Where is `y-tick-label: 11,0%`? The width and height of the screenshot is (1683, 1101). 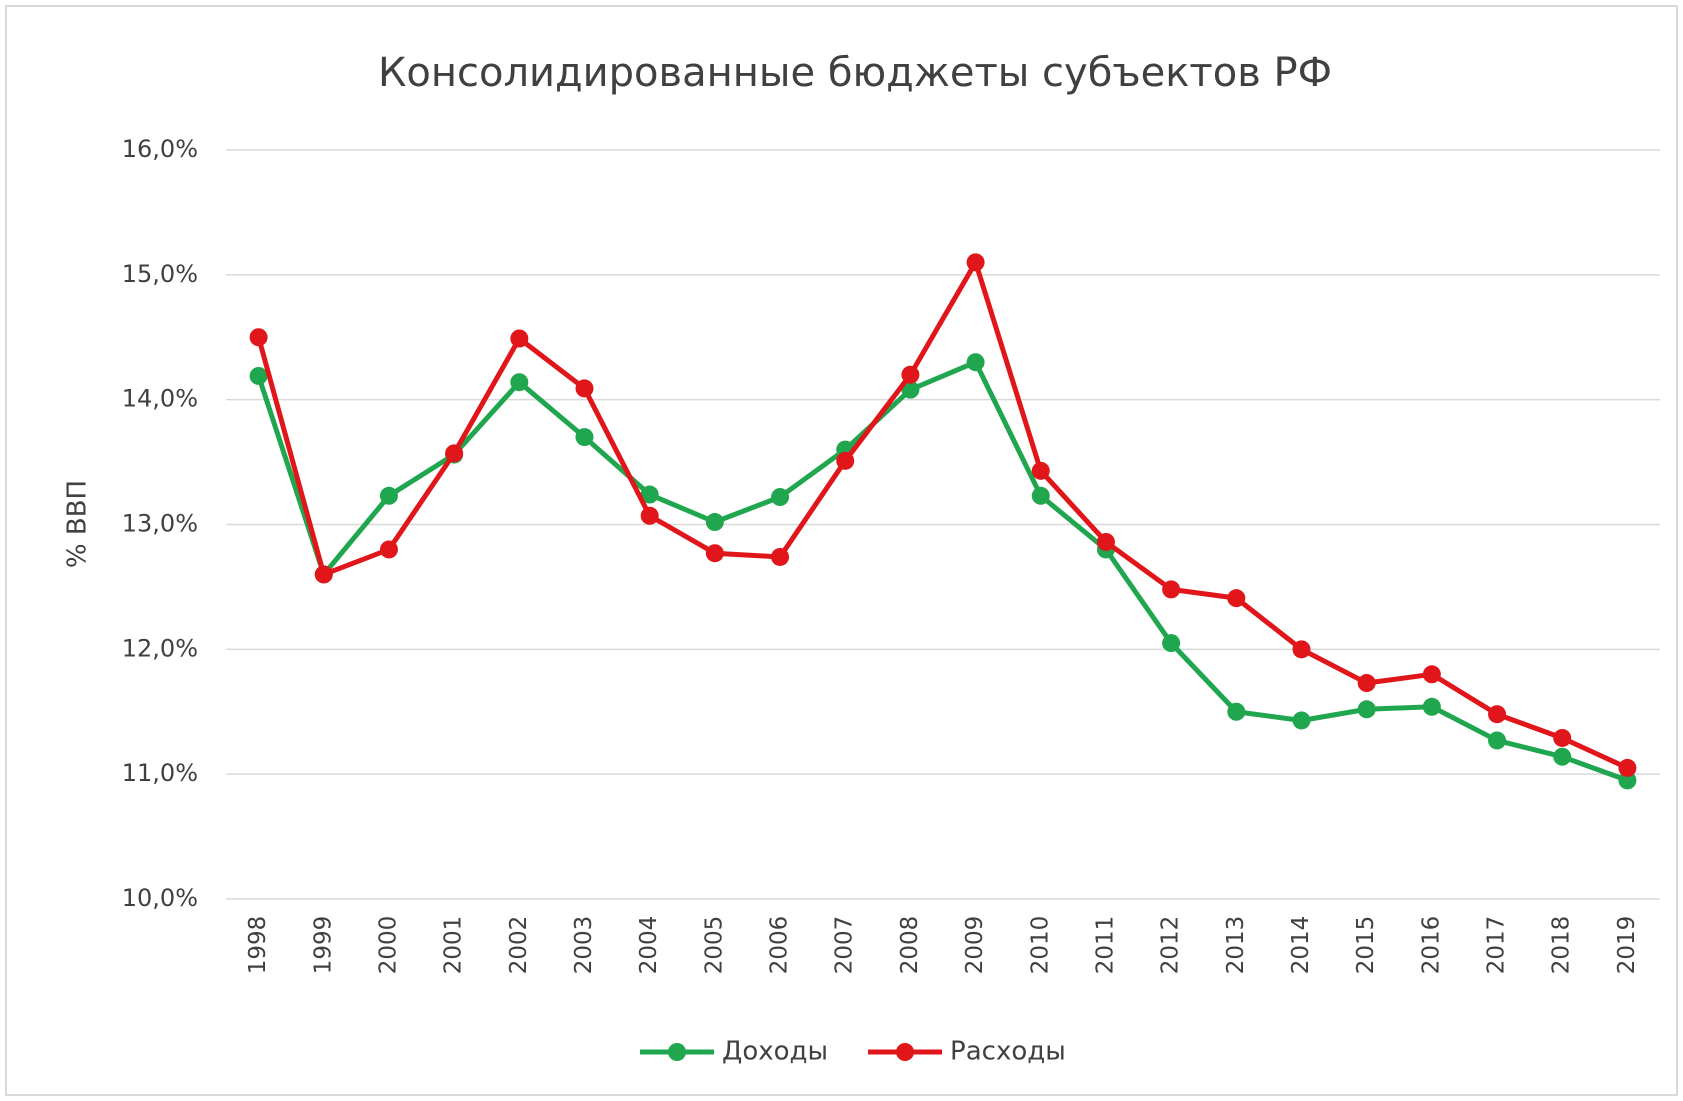 y-tick-label: 11,0% is located at coordinates (160, 773).